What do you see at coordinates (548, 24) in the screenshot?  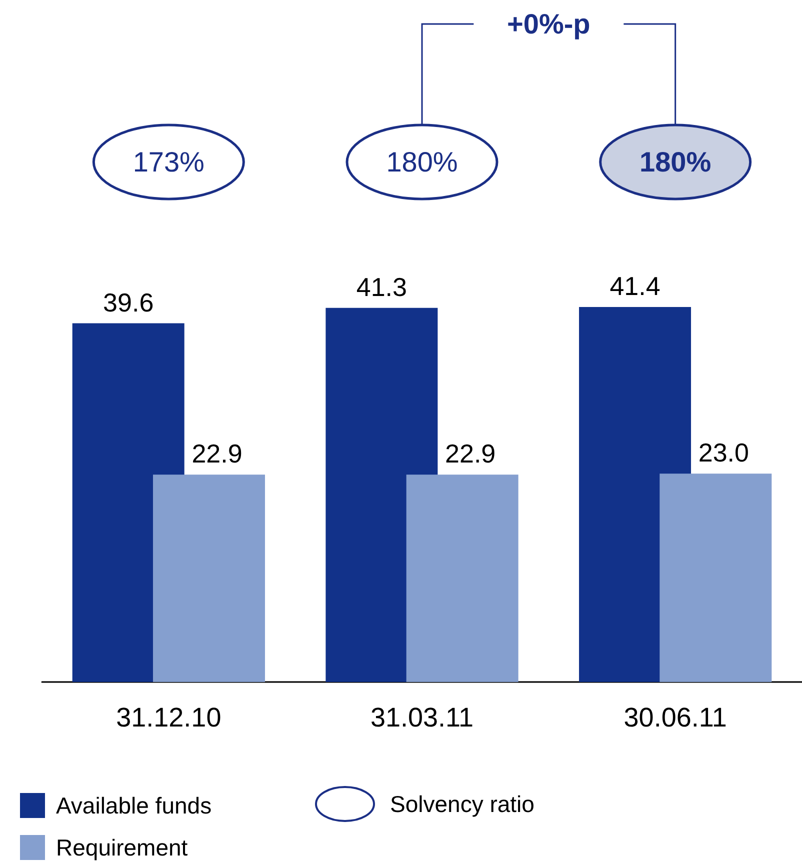 I see `text: +0%-p` at bounding box center [548, 24].